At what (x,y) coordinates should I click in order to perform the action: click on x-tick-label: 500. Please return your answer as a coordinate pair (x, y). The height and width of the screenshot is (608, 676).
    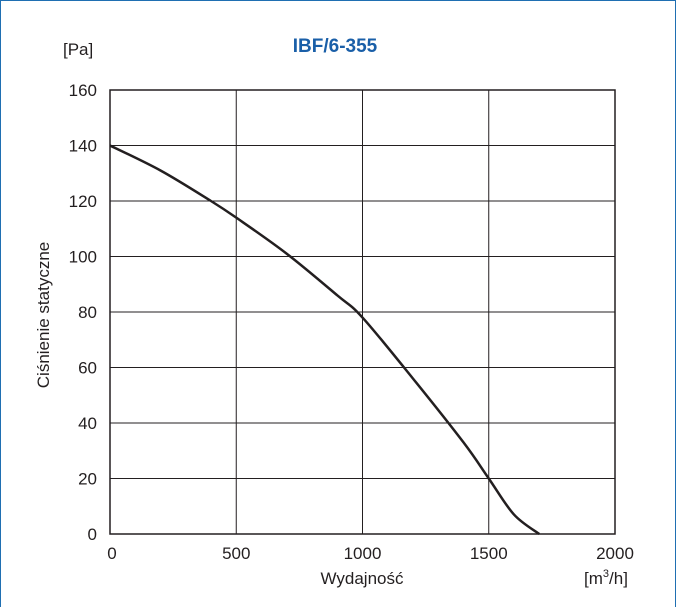
    Looking at the image, I should click on (236, 553).